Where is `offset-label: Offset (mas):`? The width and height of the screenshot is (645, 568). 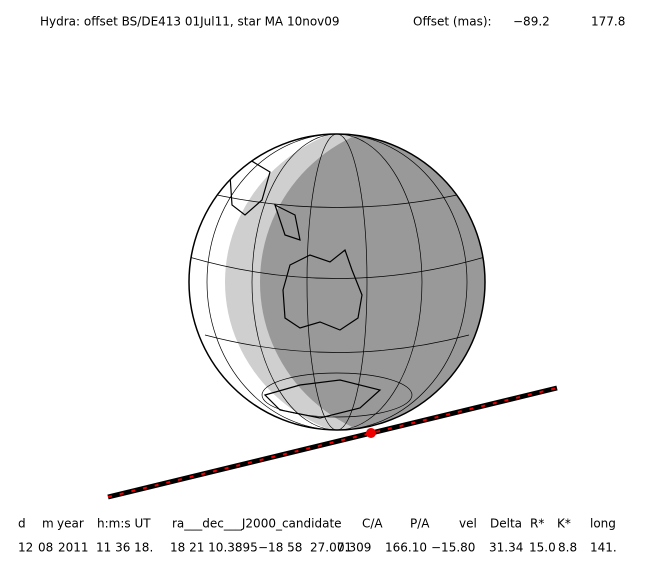
offset-label: Offset (mas): is located at coordinates (452, 22).